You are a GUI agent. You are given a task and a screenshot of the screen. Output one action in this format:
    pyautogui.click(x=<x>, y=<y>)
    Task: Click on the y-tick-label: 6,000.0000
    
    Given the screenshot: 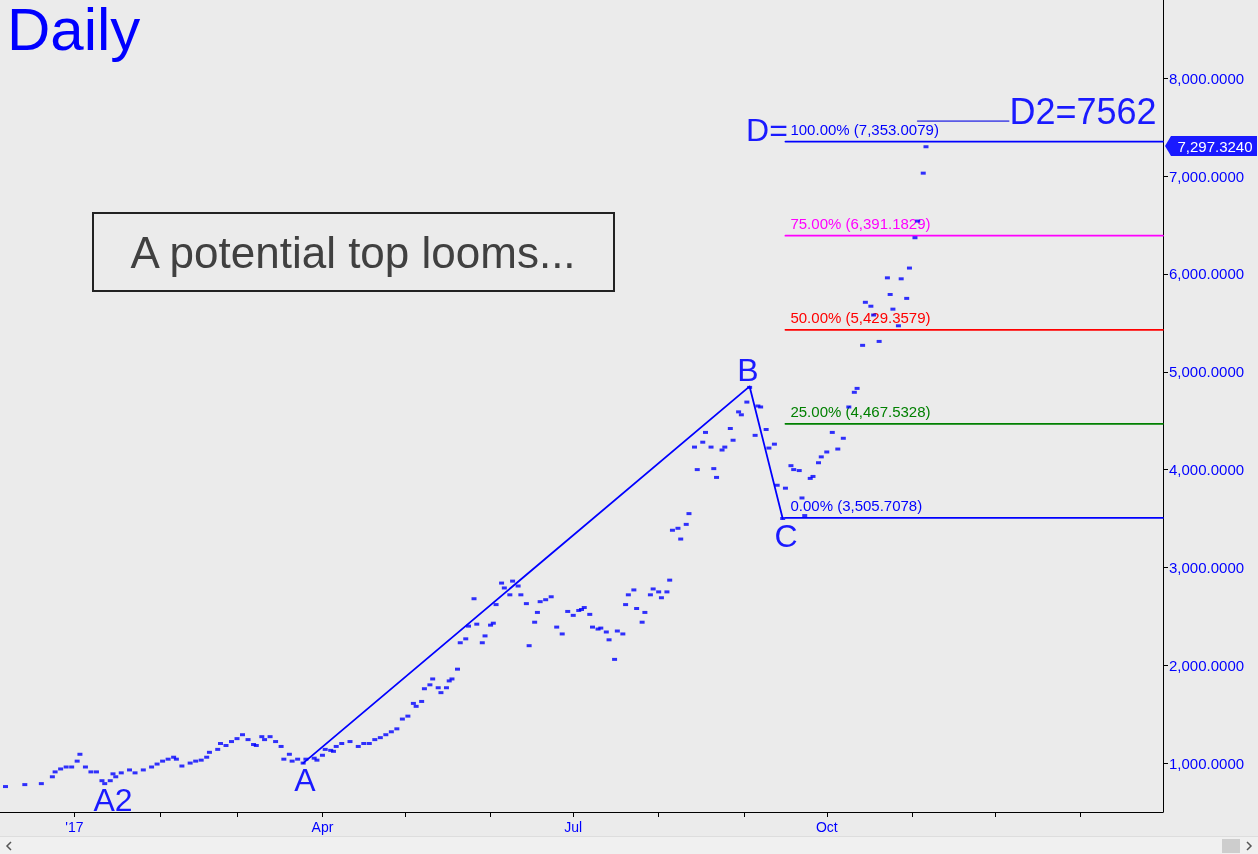 What is the action you would take?
    pyautogui.click(x=1207, y=274)
    